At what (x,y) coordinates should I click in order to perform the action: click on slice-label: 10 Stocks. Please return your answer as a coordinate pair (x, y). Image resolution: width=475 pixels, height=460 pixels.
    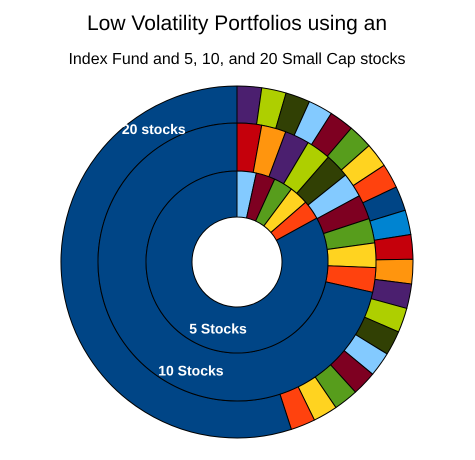
    Looking at the image, I should click on (191, 370).